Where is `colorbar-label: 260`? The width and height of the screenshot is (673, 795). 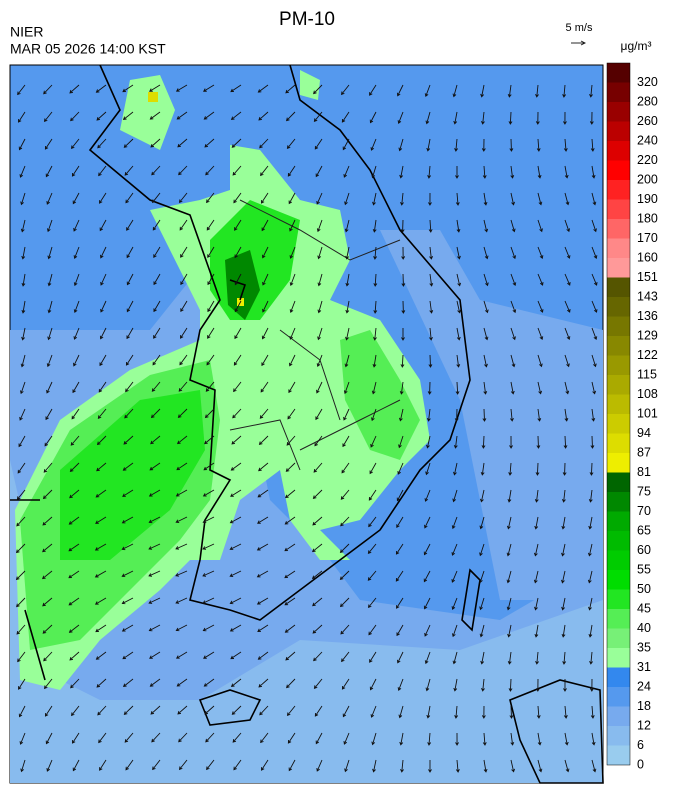
colorbar-label: 260 is located at coordinates (647, 121).